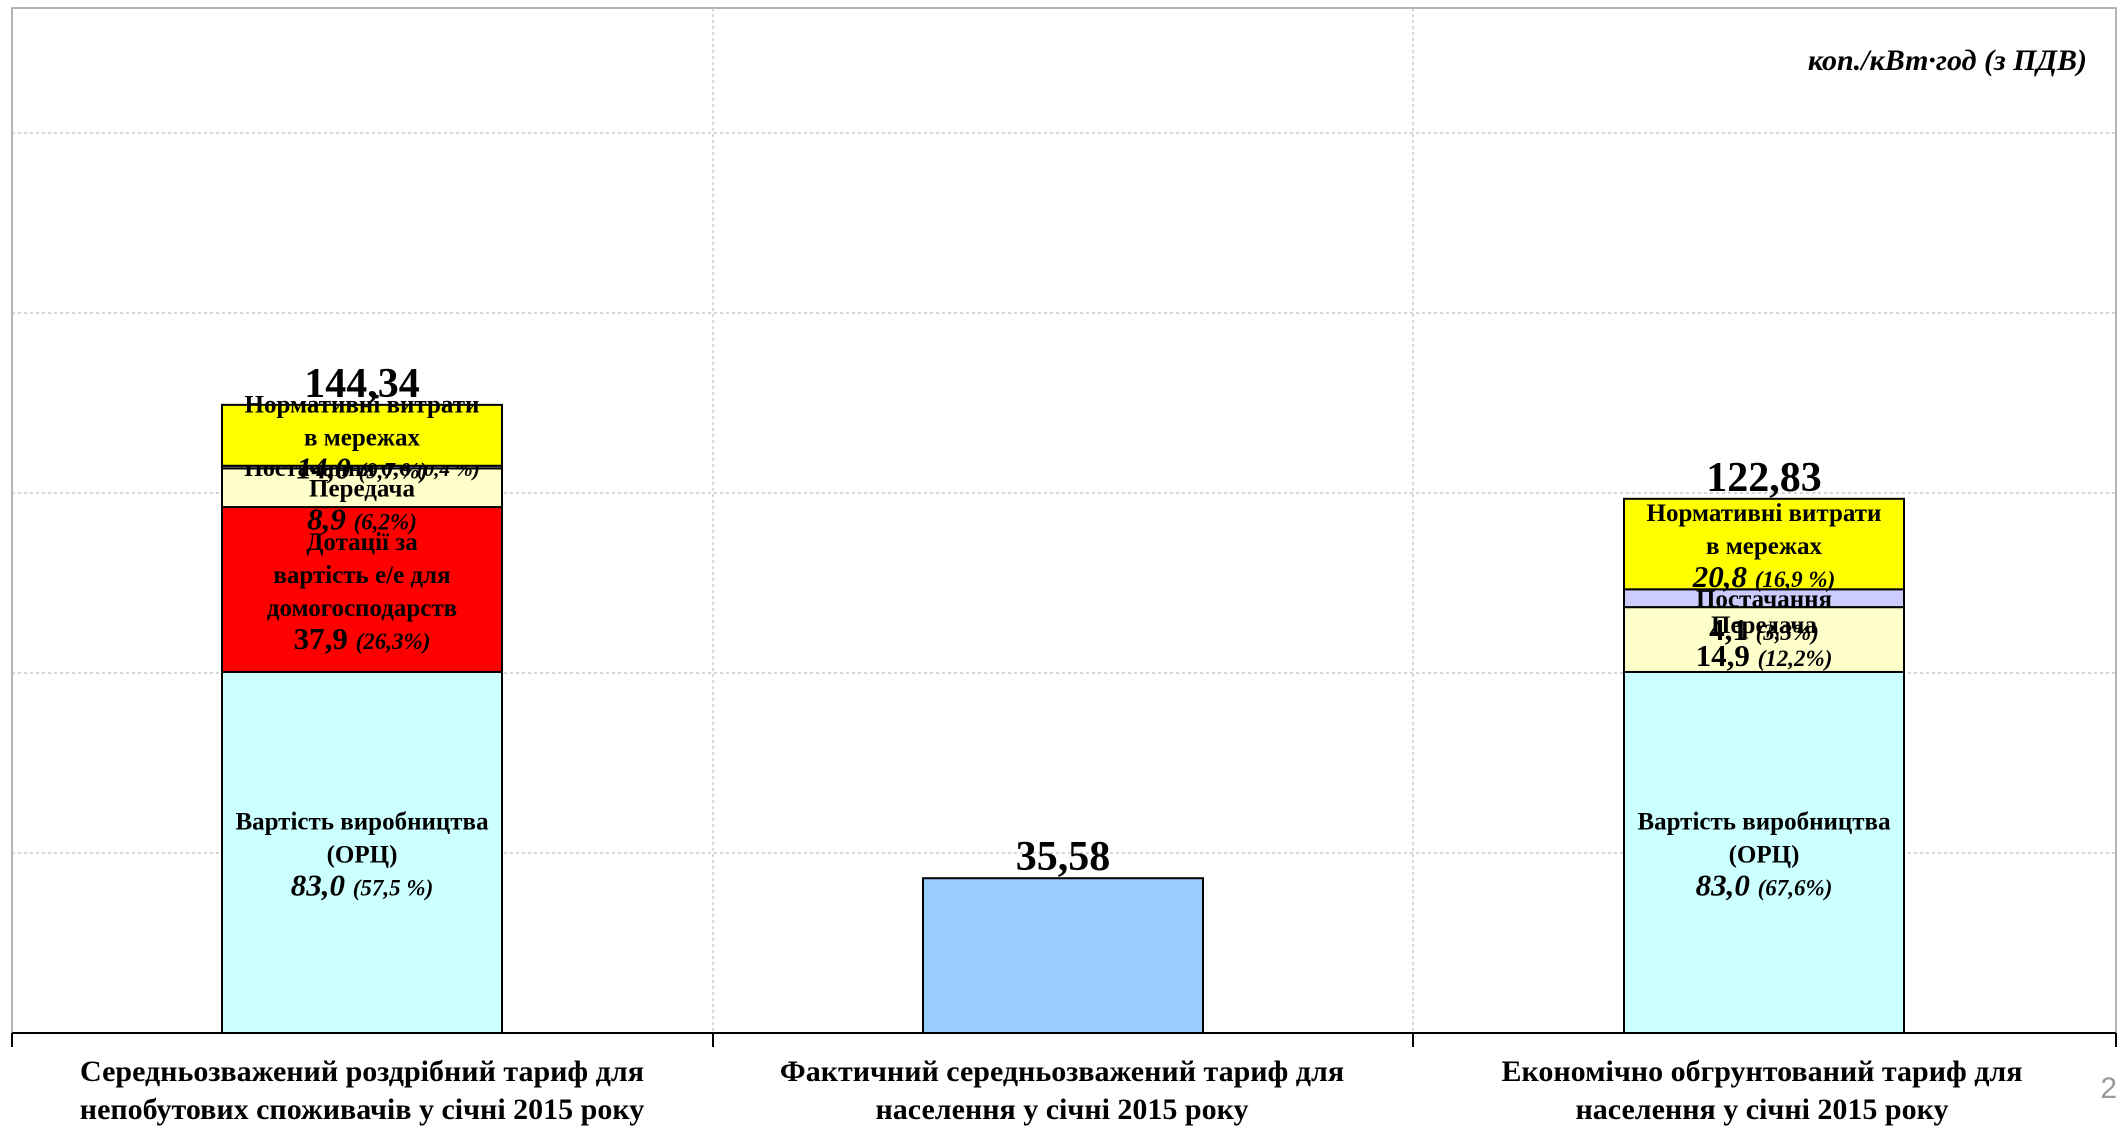 This screenshot has height=1129, width=2123. I want to click on segment-percent: (57,5 %), so click(393, 887).